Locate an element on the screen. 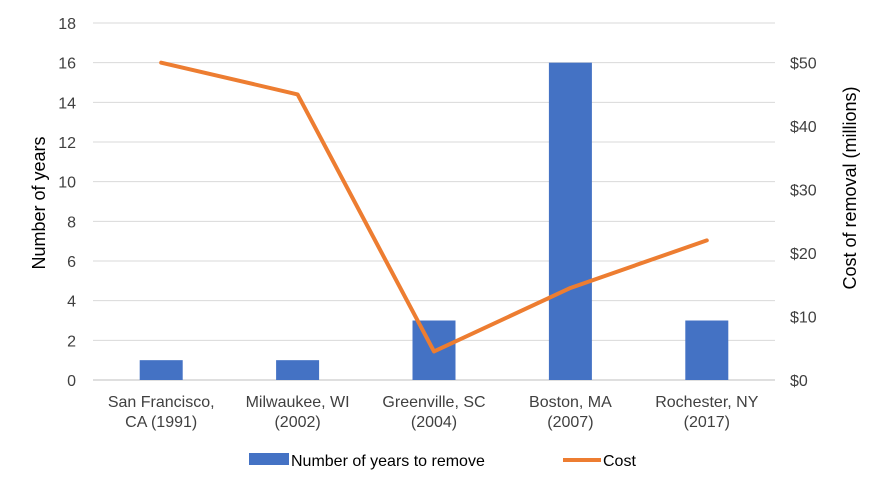 Image resolution: width=884 pixels, height=491 pixels. category-label: (2002) is located at coordinates (297, 422).